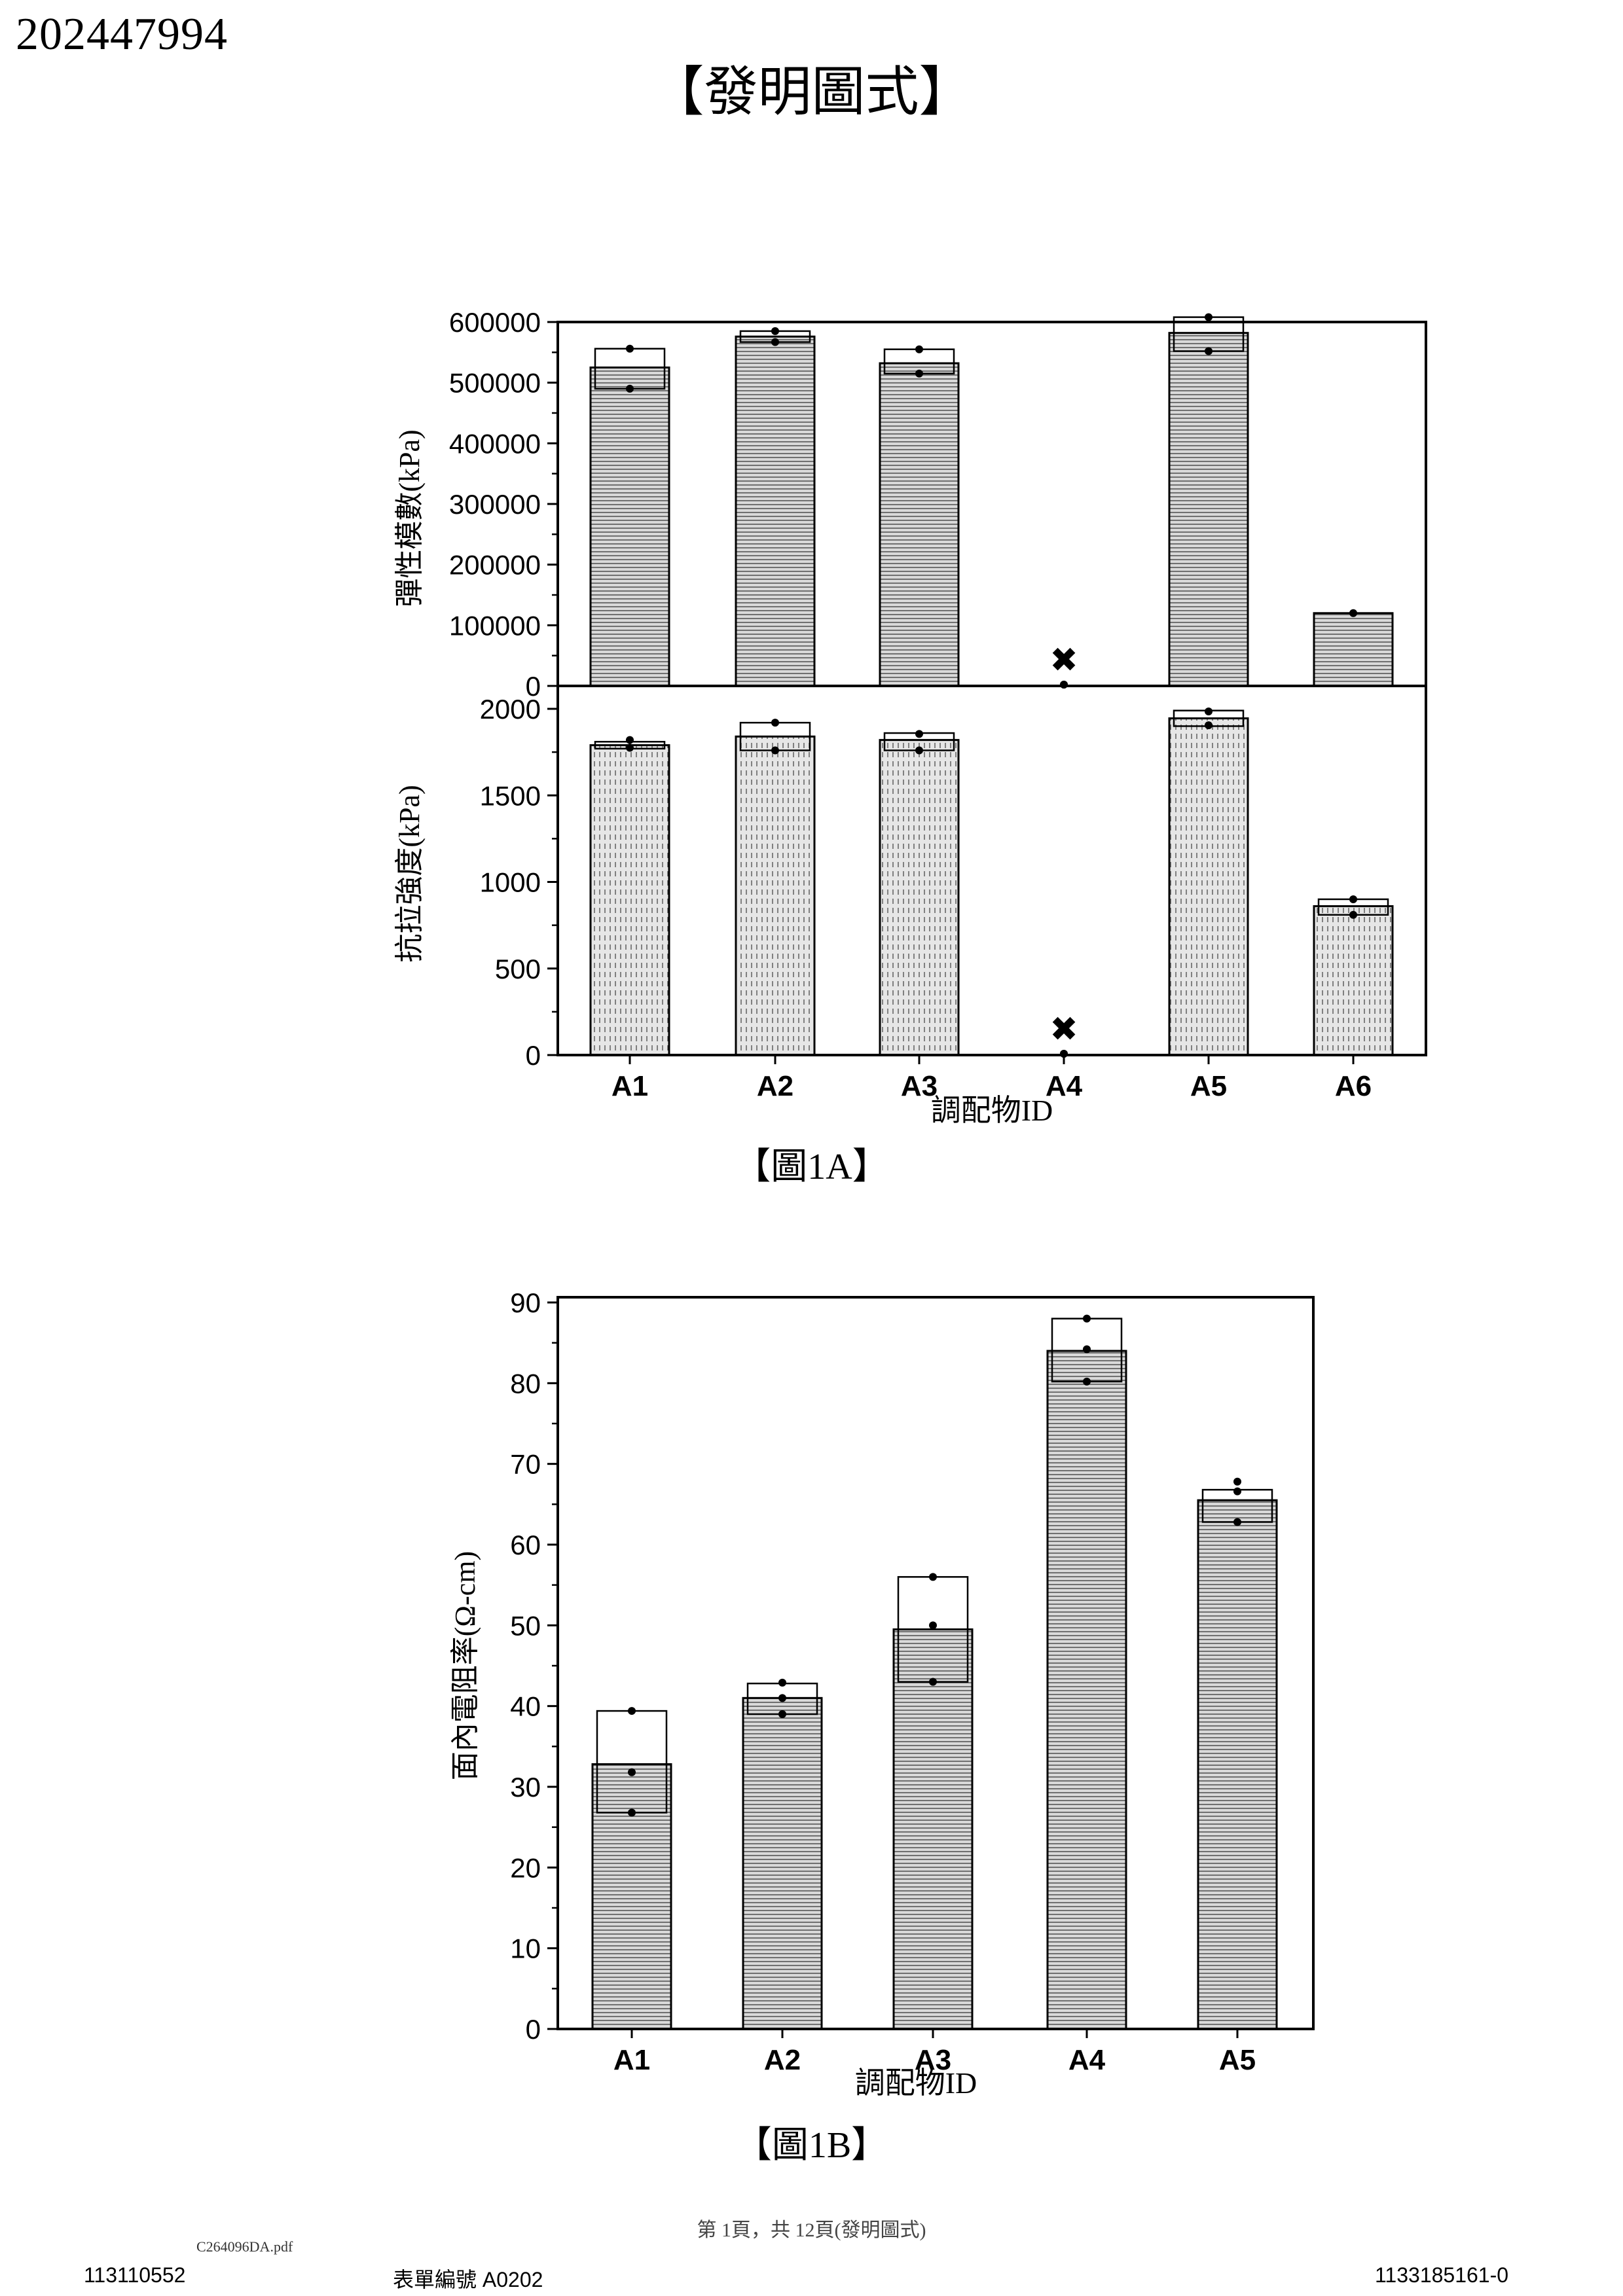 This screenshot has width=1623, height=2296. What do you see at coordinates (409, 873) in the screenshot?
I see `y-axis-label: 抗拉強度(kPa)` at bounding box center [409, 873].